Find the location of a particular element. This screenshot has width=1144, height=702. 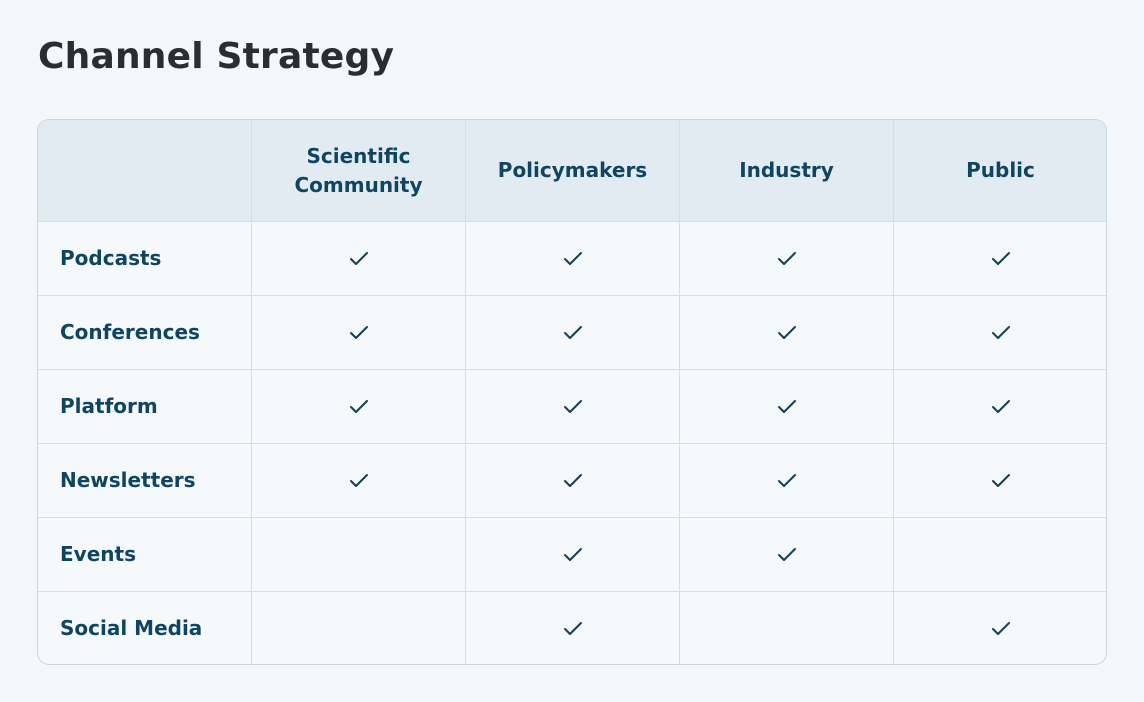

column-header-text: Policymakers is located at coordinates (572, 170).